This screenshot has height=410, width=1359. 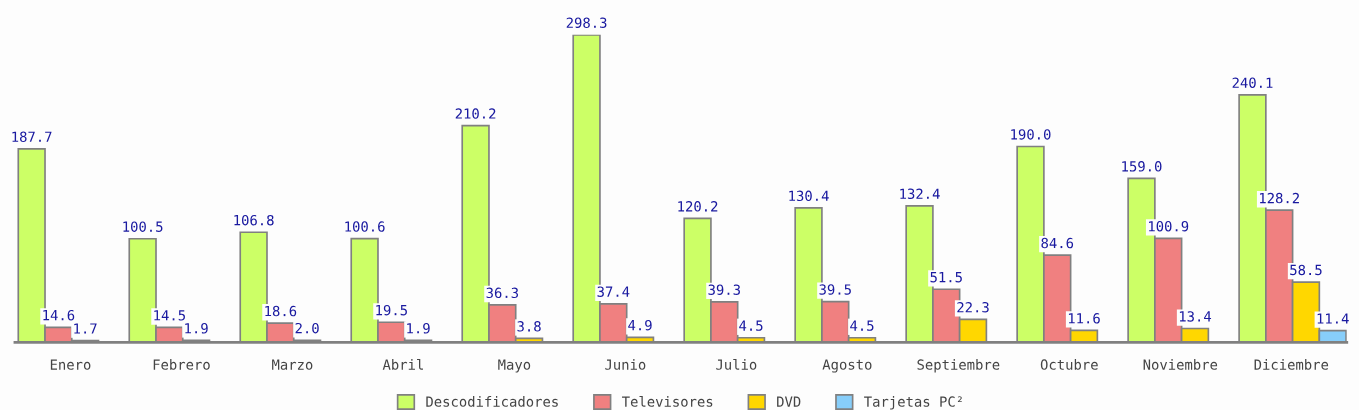 I want to click on data-label: 19.5, so click(x=391, y=310).